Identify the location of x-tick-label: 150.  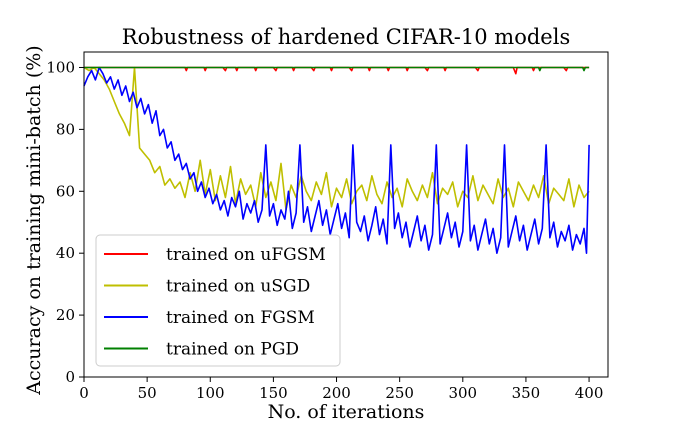
(273, 393).